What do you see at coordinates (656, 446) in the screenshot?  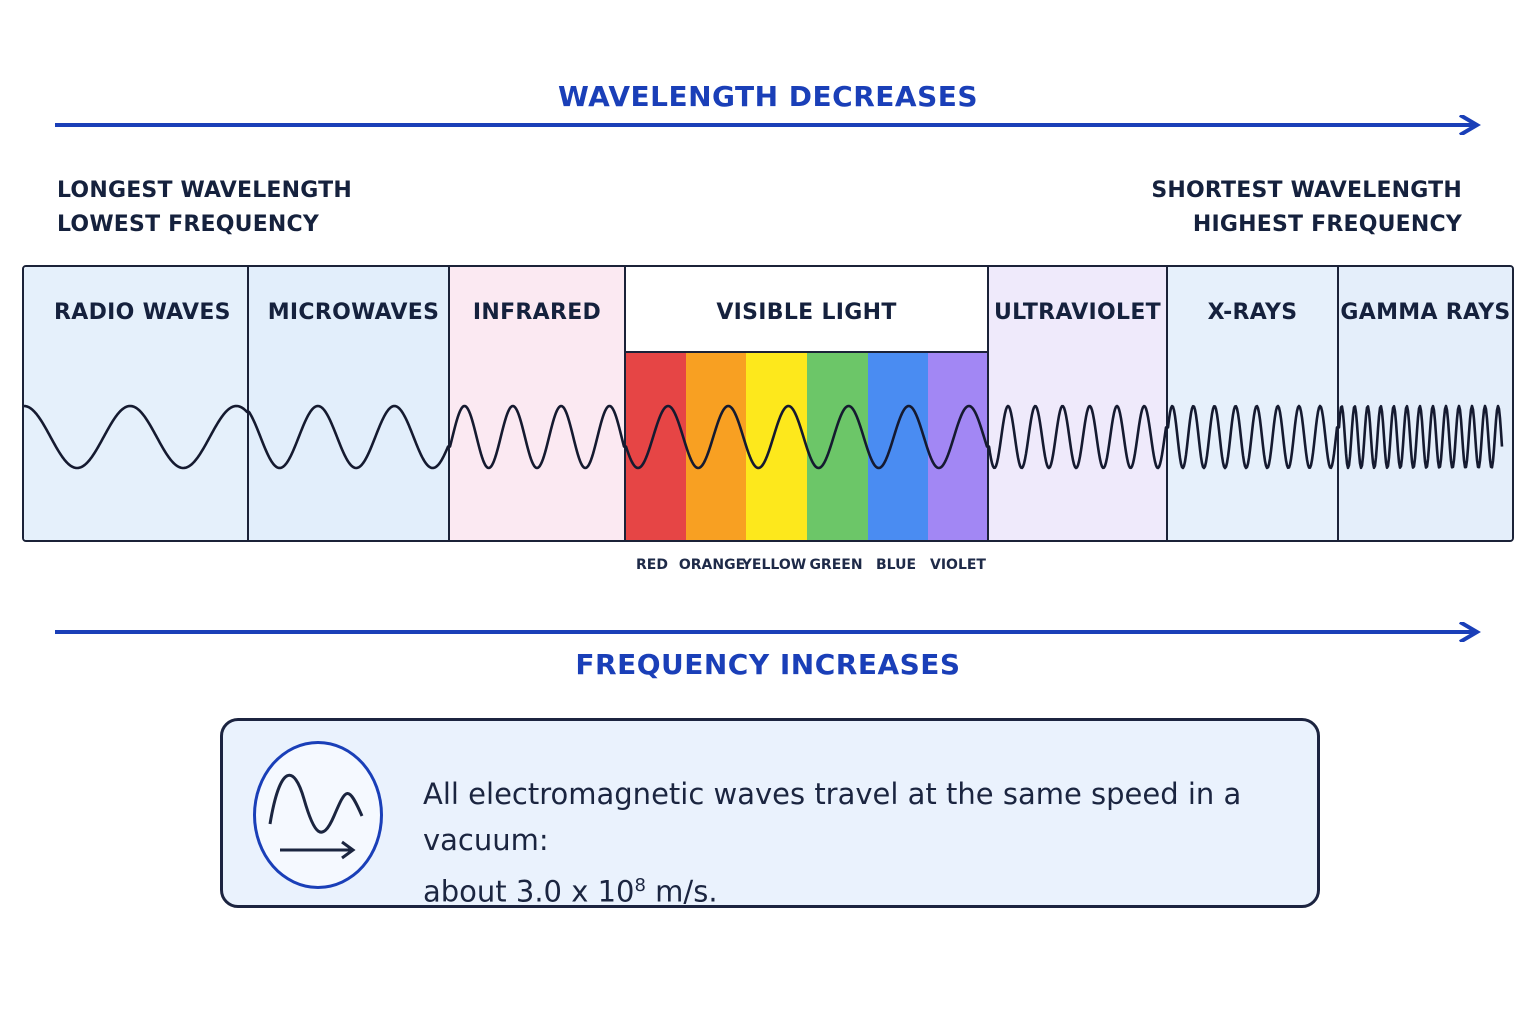 I see `swatch-red` at bounding box center [656, 446].